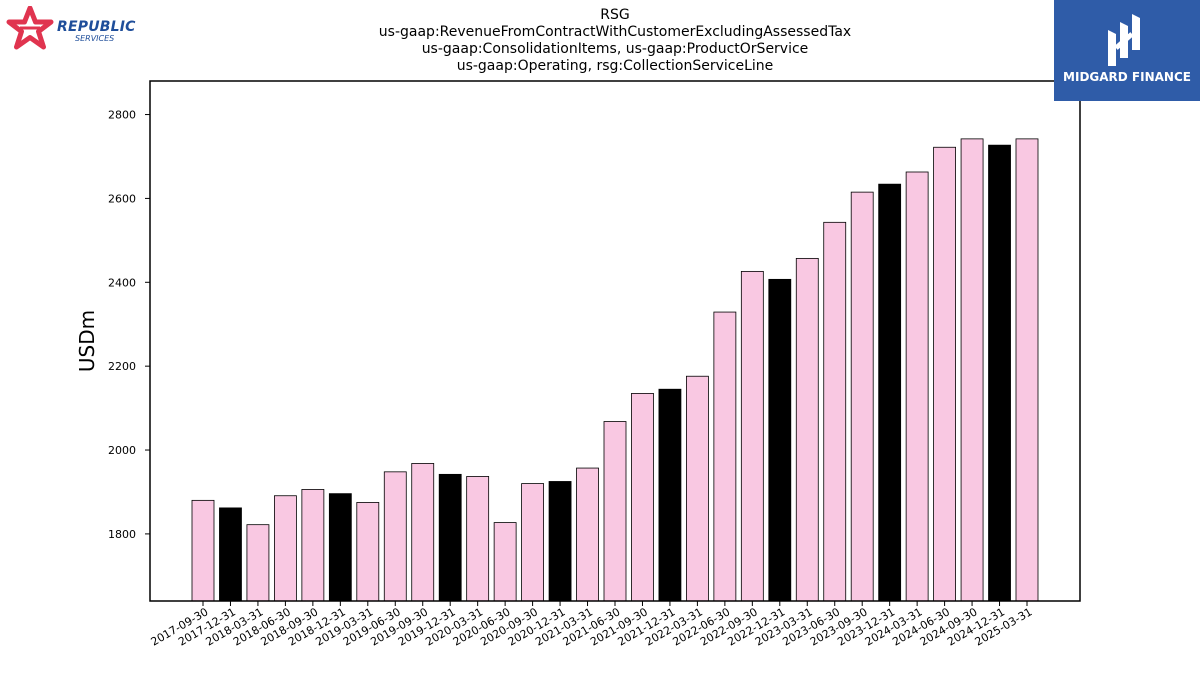  I want to click on y-tick-label: 2600, so click(122, 198).